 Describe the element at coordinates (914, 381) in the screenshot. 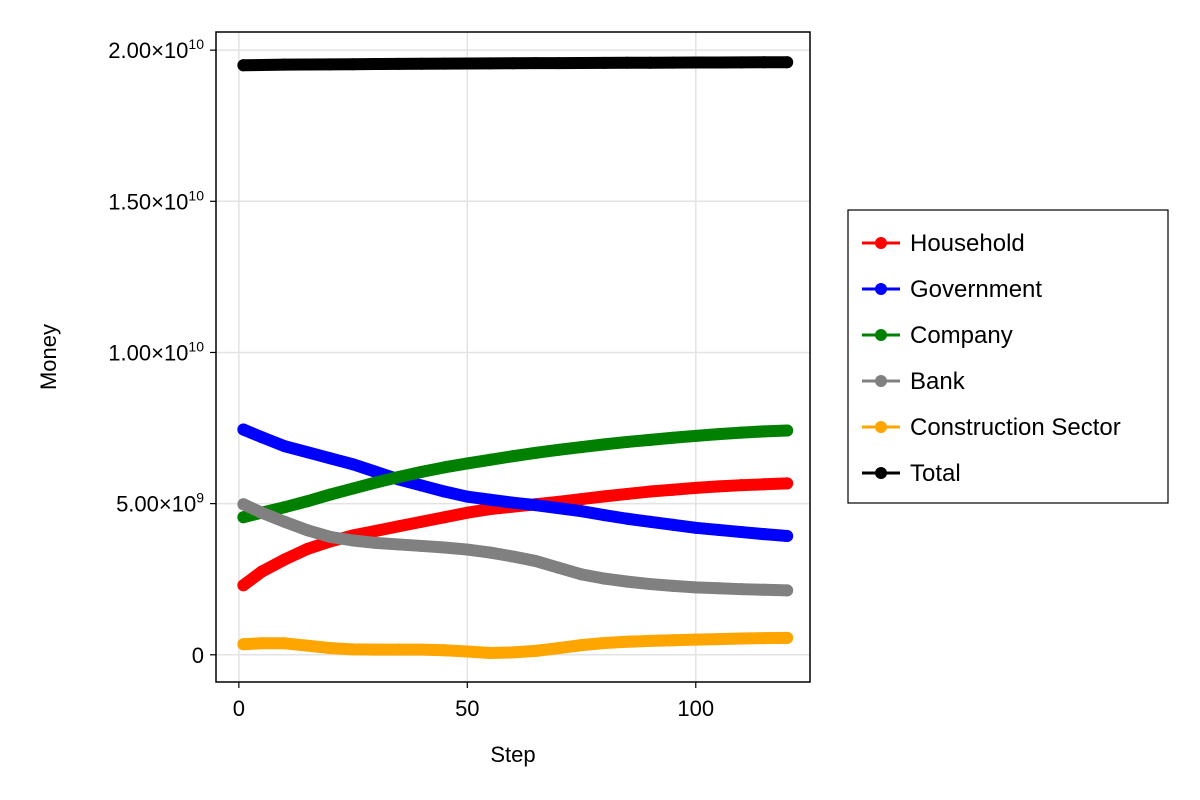

I see `legend-item-bank: Bank` at that location.